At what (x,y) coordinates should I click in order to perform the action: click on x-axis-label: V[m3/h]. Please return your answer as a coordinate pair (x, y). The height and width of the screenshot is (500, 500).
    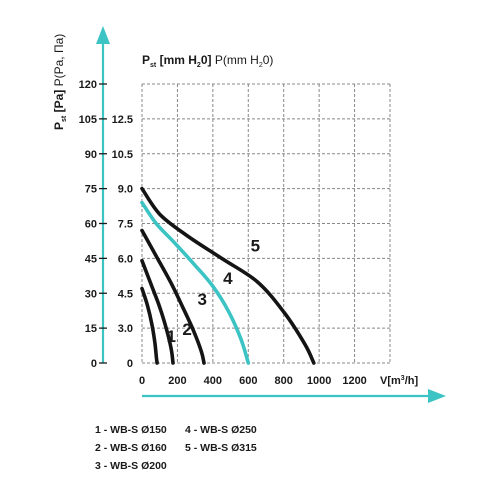
    Looking at the image, I should click on (399, 381).